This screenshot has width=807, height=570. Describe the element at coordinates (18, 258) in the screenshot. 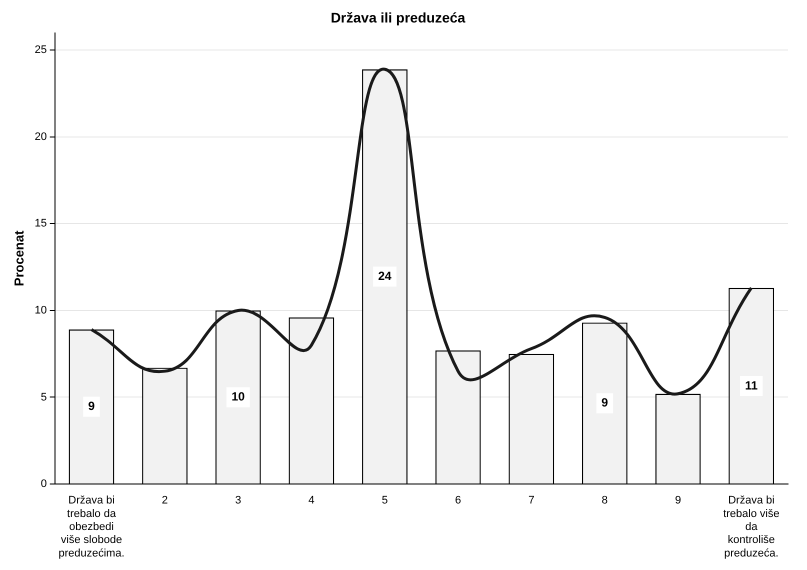

I see `y-axis-title: Procenat` at that location.